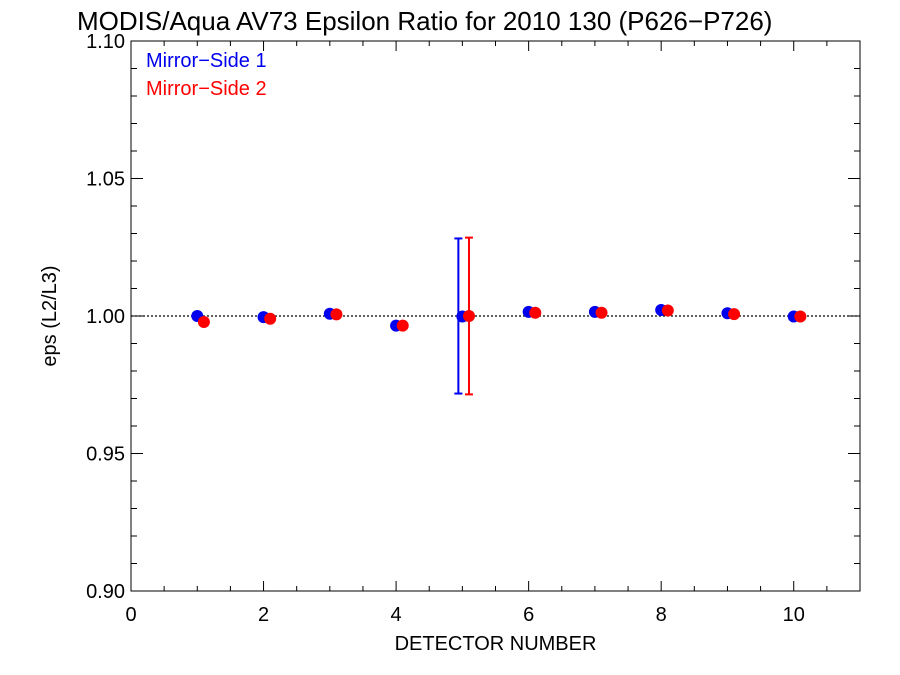 This screenshot has height=675, width=900. I want to click on x-tick-label: 2, so click(263, 615).